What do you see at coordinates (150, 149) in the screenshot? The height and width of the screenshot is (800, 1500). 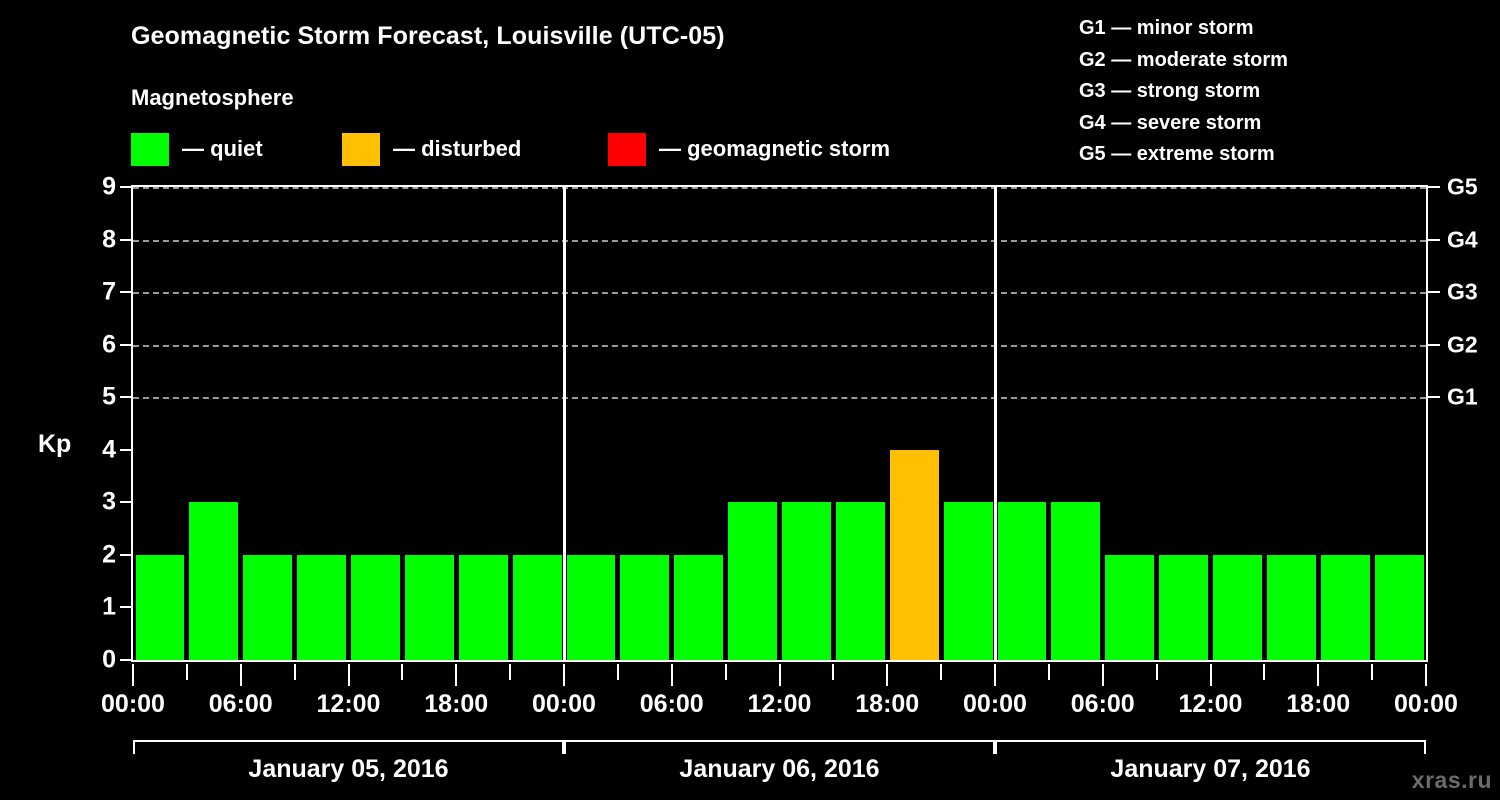 I see `quiet-swatch` at bounding box center [150, 149].